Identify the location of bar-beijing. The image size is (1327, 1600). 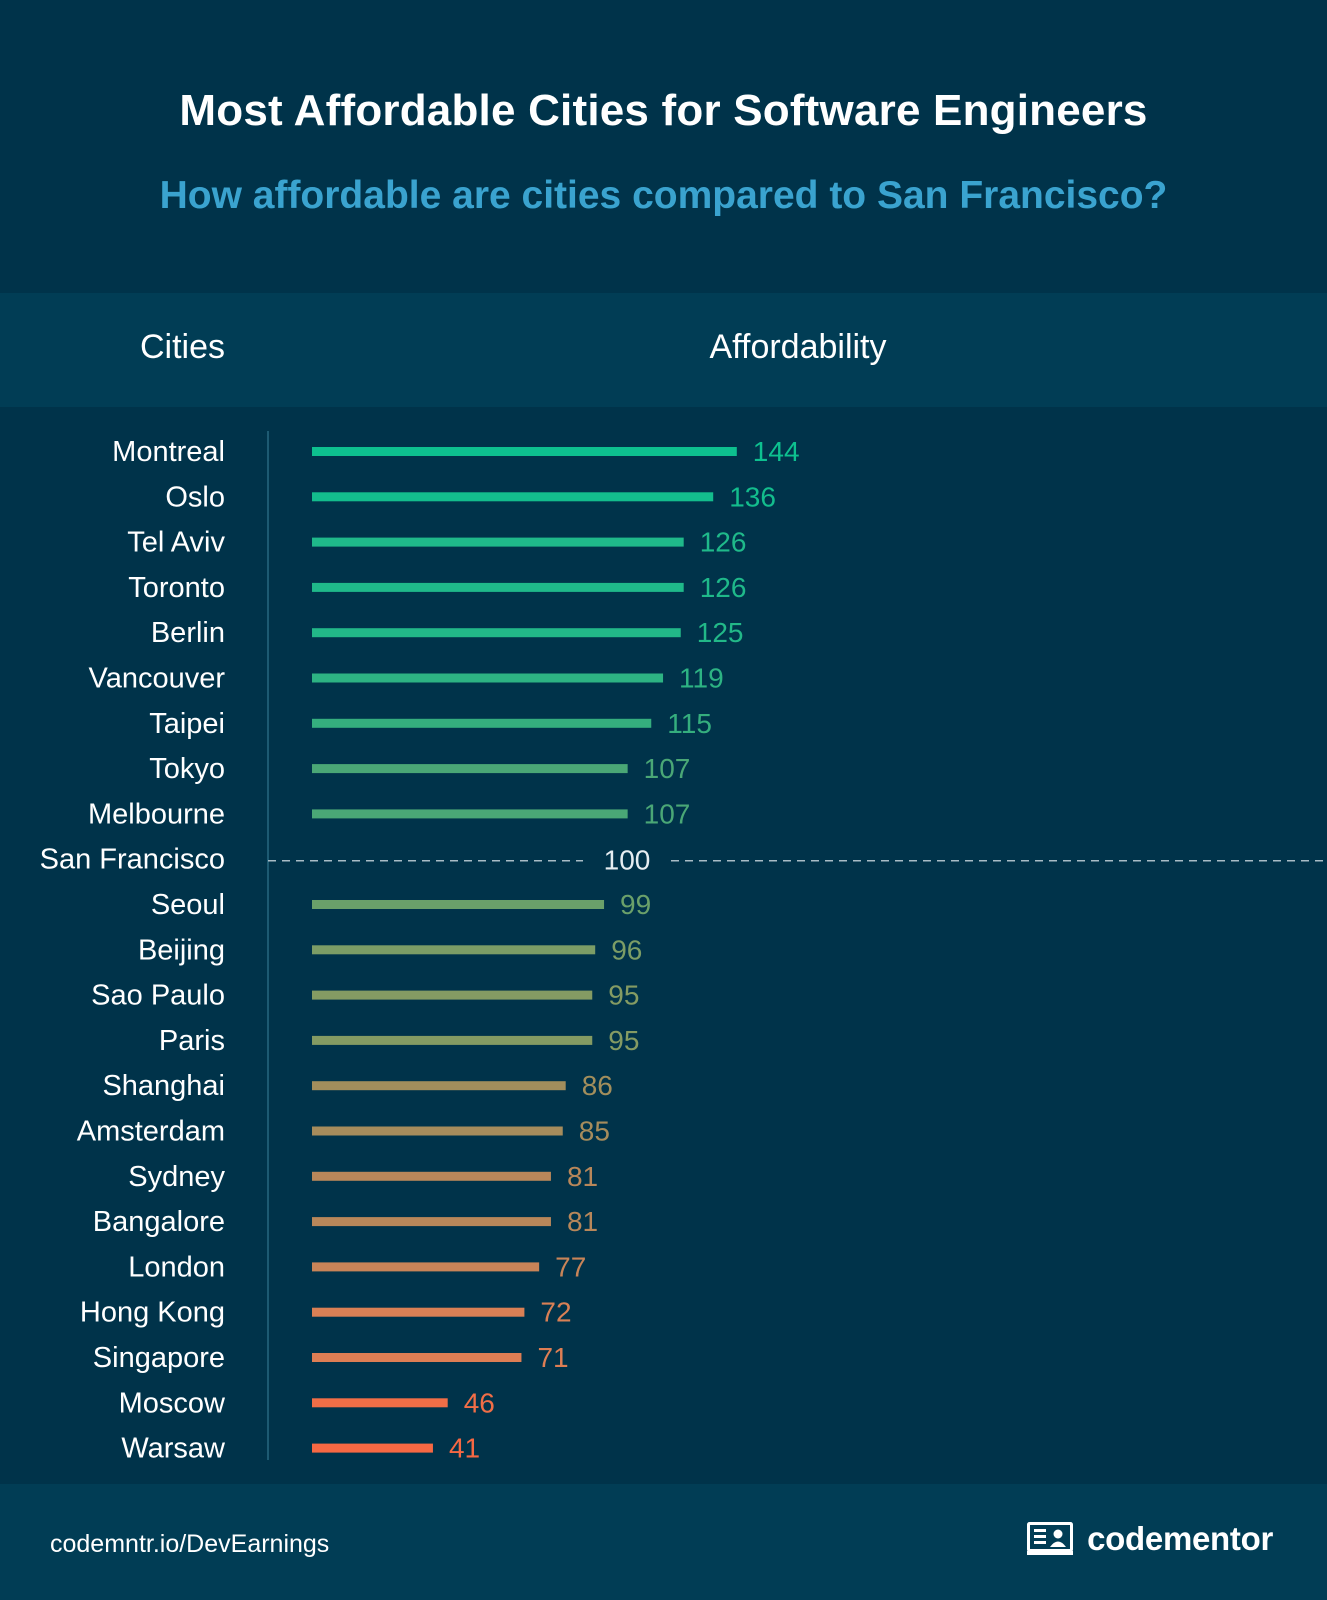
(454, 950).